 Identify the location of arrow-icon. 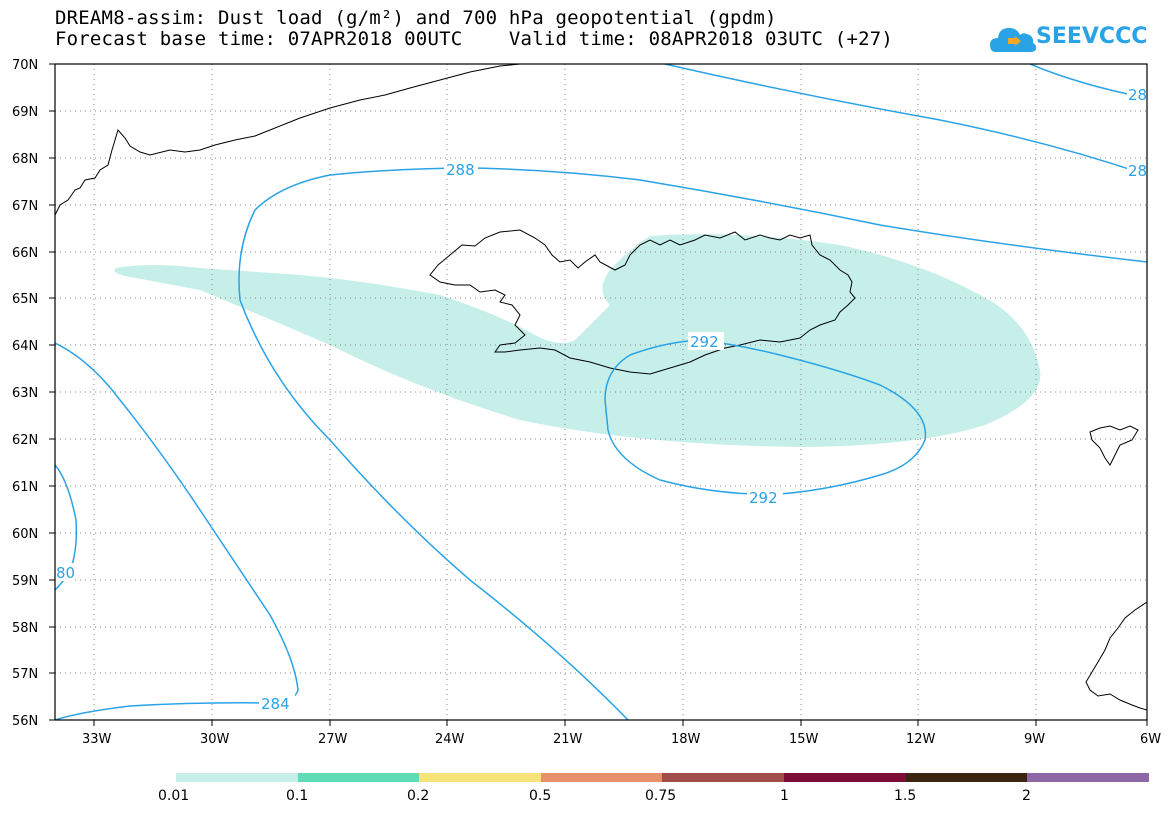
(1014, 41).